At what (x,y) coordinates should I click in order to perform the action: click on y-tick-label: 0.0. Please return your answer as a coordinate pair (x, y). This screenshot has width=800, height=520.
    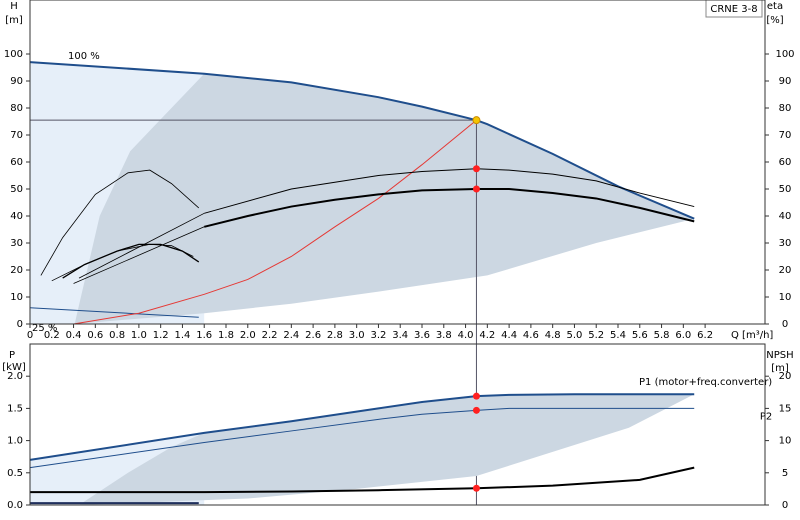
    Looking at the image, I should click on (15, 505).